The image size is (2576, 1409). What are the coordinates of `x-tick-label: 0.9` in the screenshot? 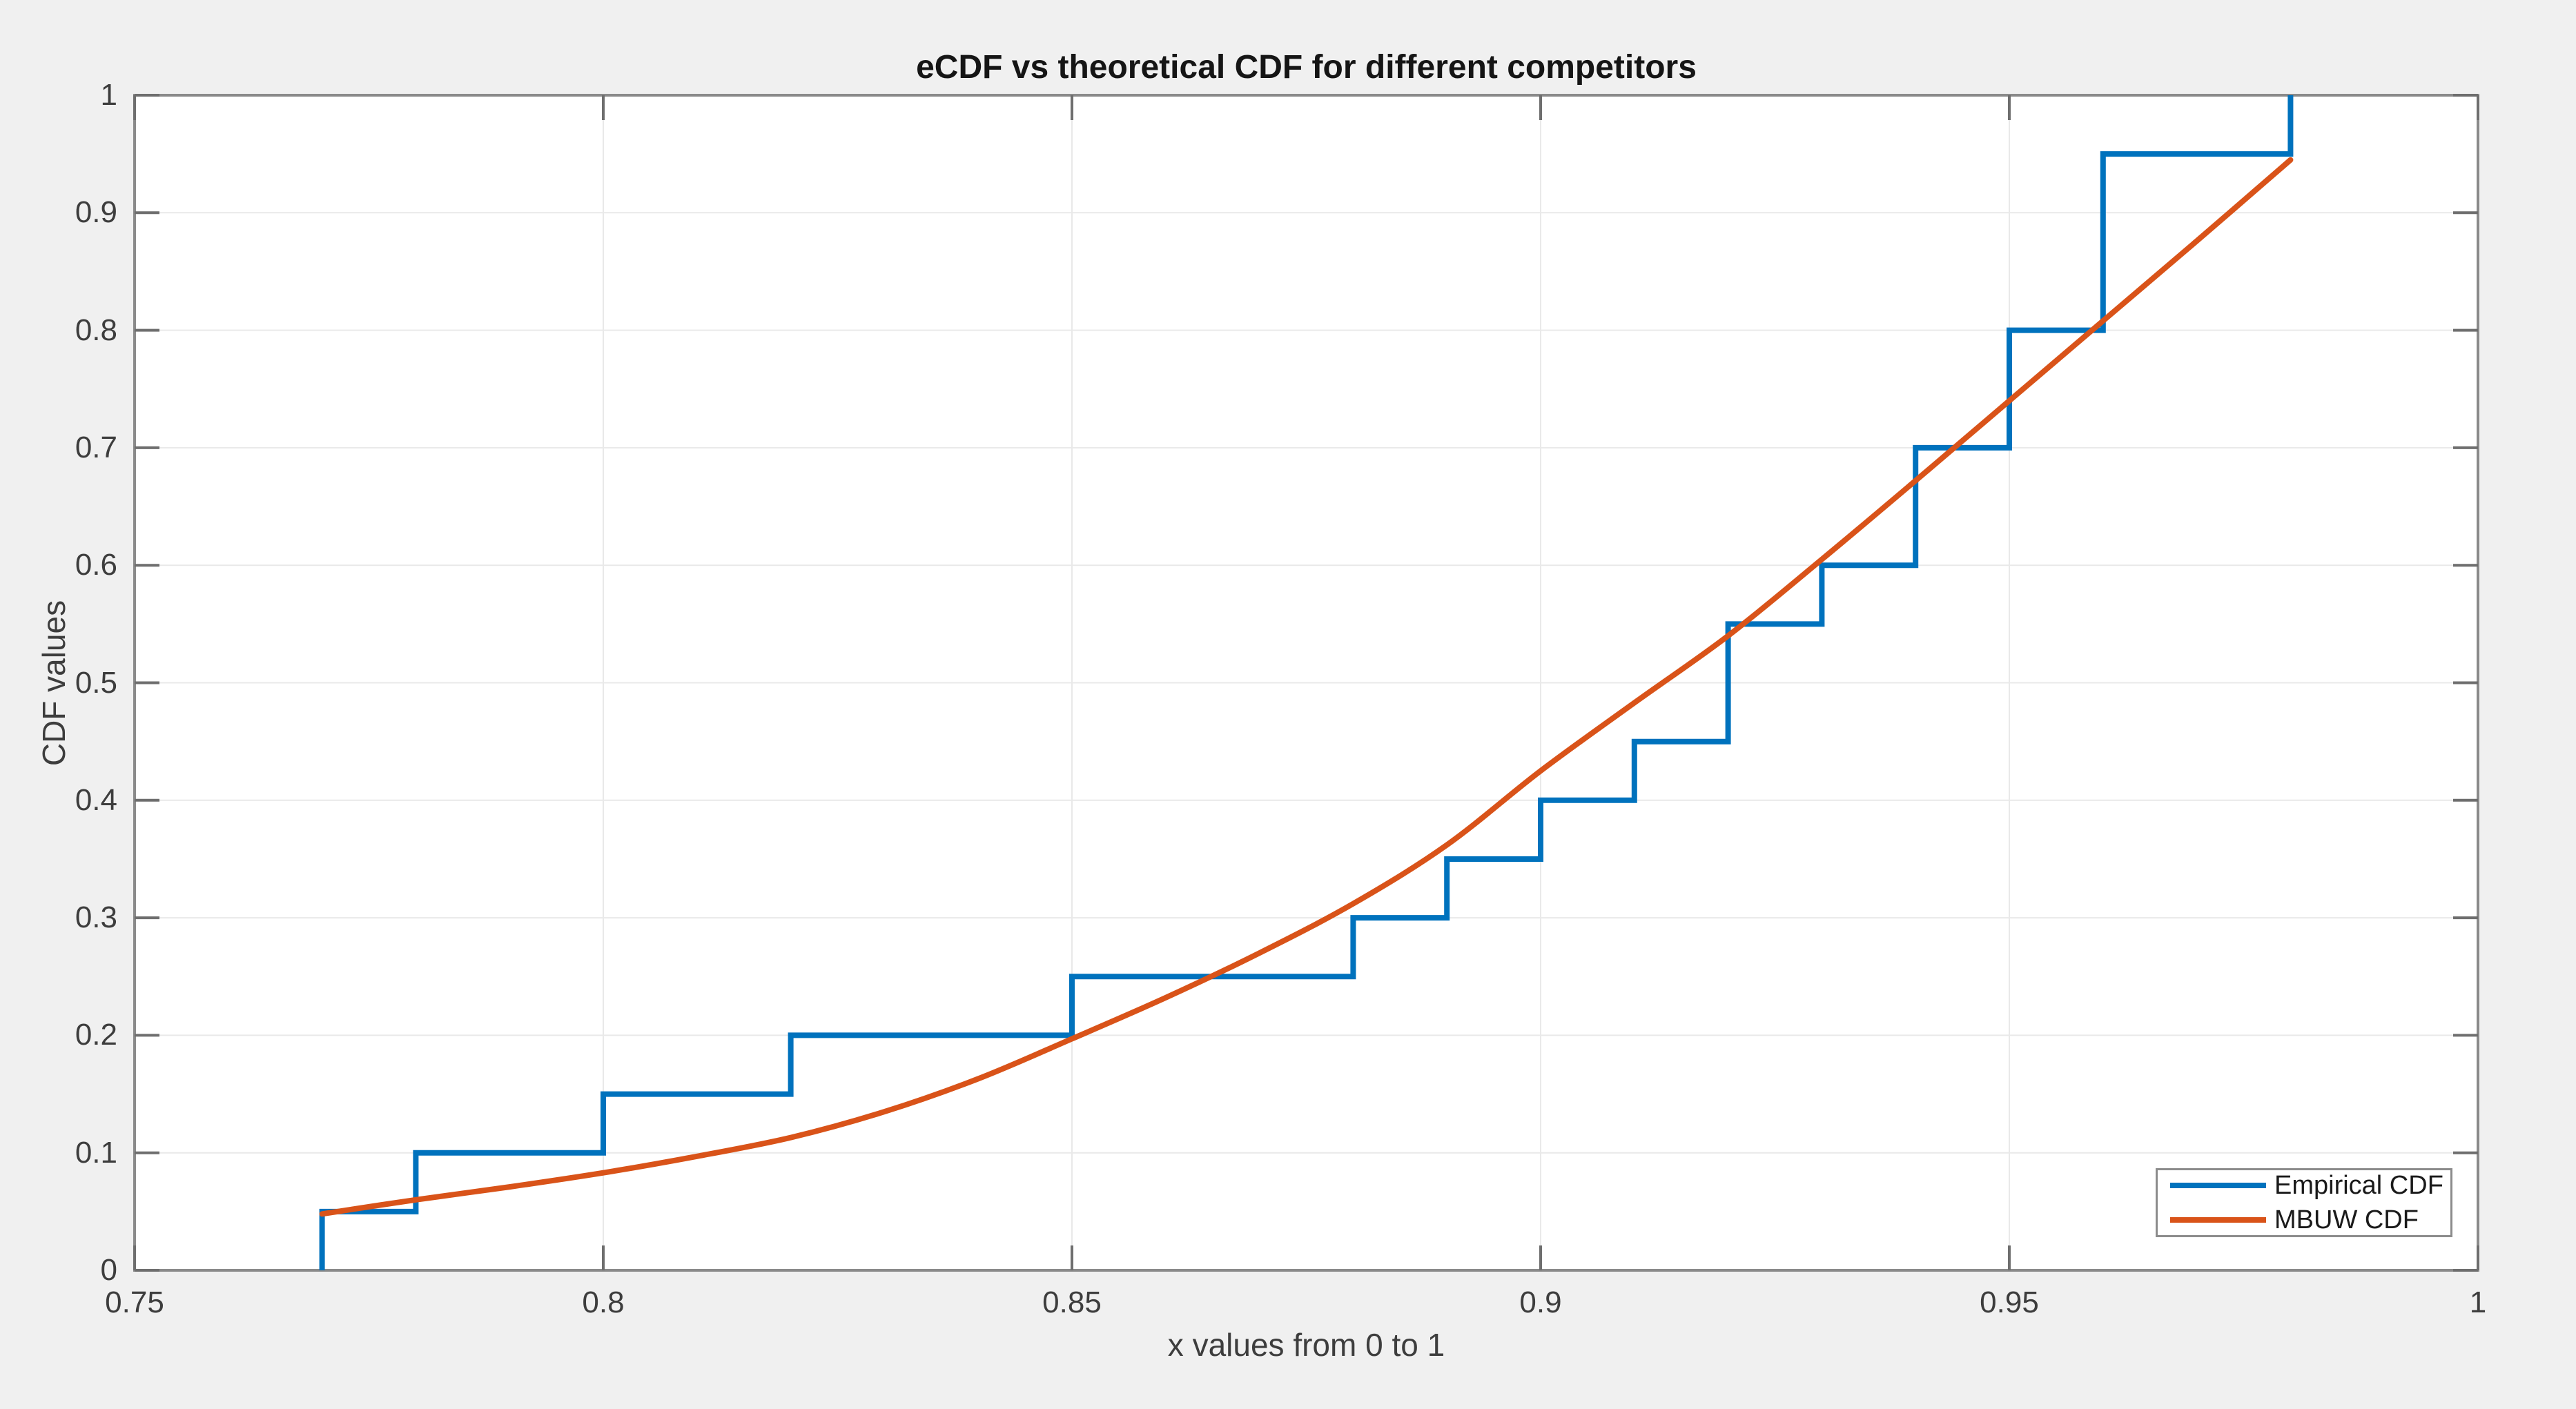 It's located at (1540, 1302).